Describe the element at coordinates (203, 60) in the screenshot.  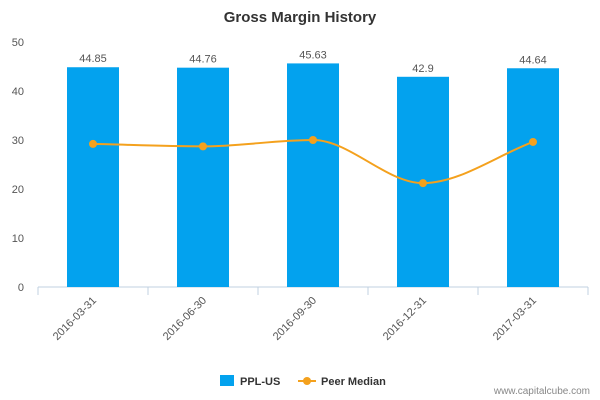
I see `bar-data-label: 44.76` at that location.